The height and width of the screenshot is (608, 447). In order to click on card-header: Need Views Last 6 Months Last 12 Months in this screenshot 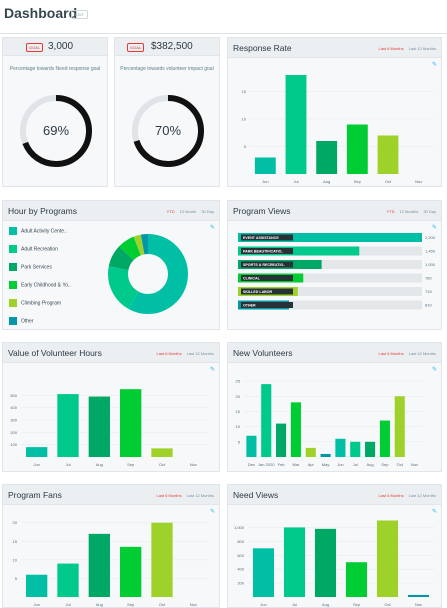, I will do `click(334, 495)`.